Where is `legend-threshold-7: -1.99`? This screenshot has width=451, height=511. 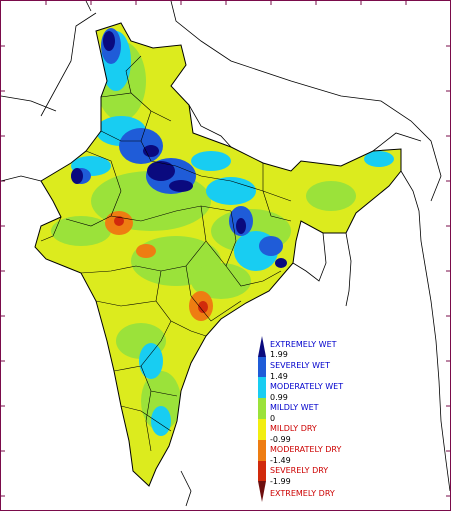 legend-threshold-7: -1.99 is located at coordinates (280, 481).